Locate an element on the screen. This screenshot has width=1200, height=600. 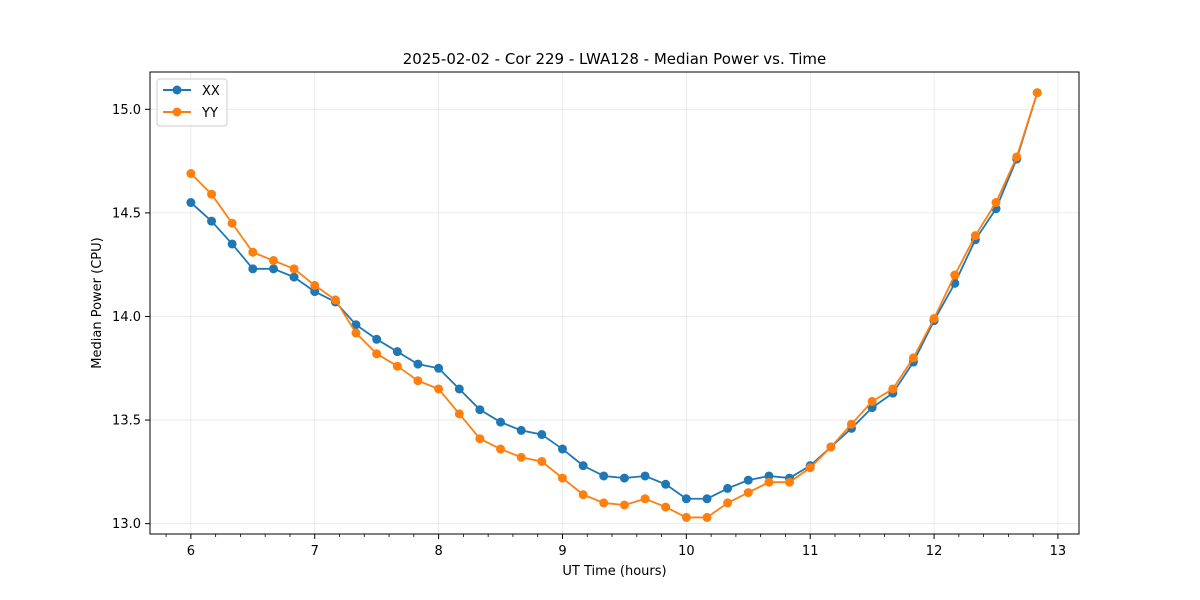
y-tick-label: 13.0 is located at coordinates (126, 524).